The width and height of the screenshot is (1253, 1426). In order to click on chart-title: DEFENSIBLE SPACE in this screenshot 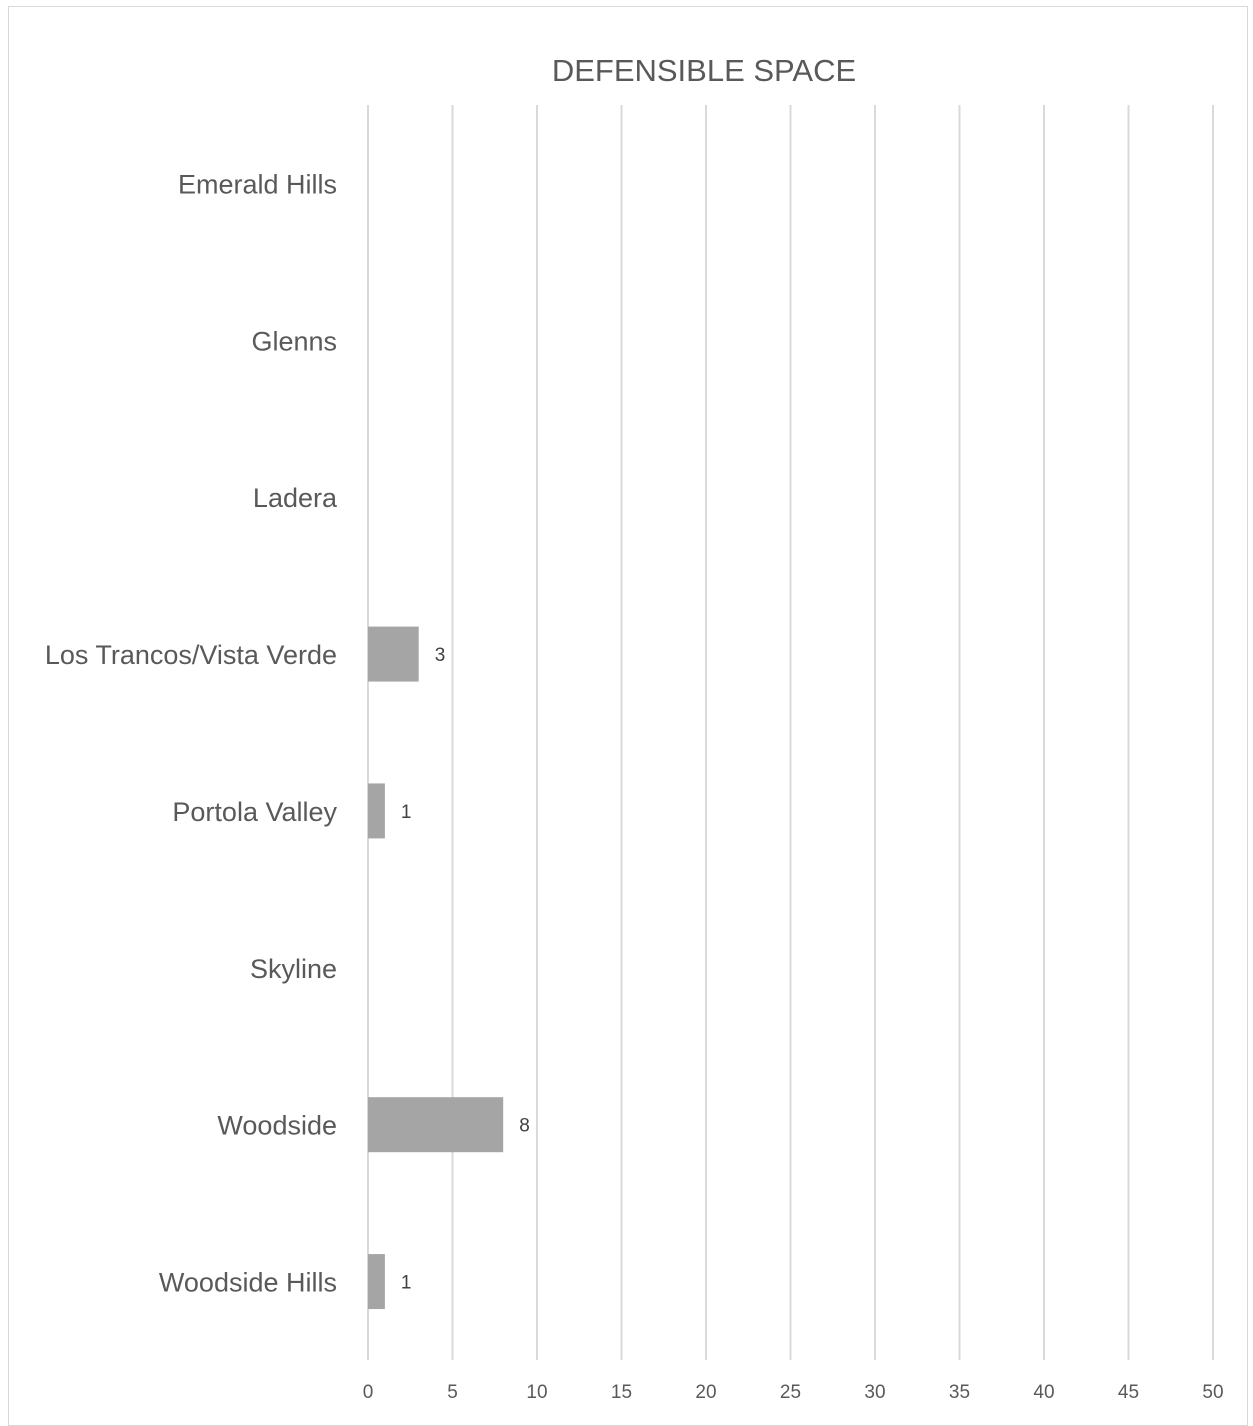, I will do `click(704, 70)`.